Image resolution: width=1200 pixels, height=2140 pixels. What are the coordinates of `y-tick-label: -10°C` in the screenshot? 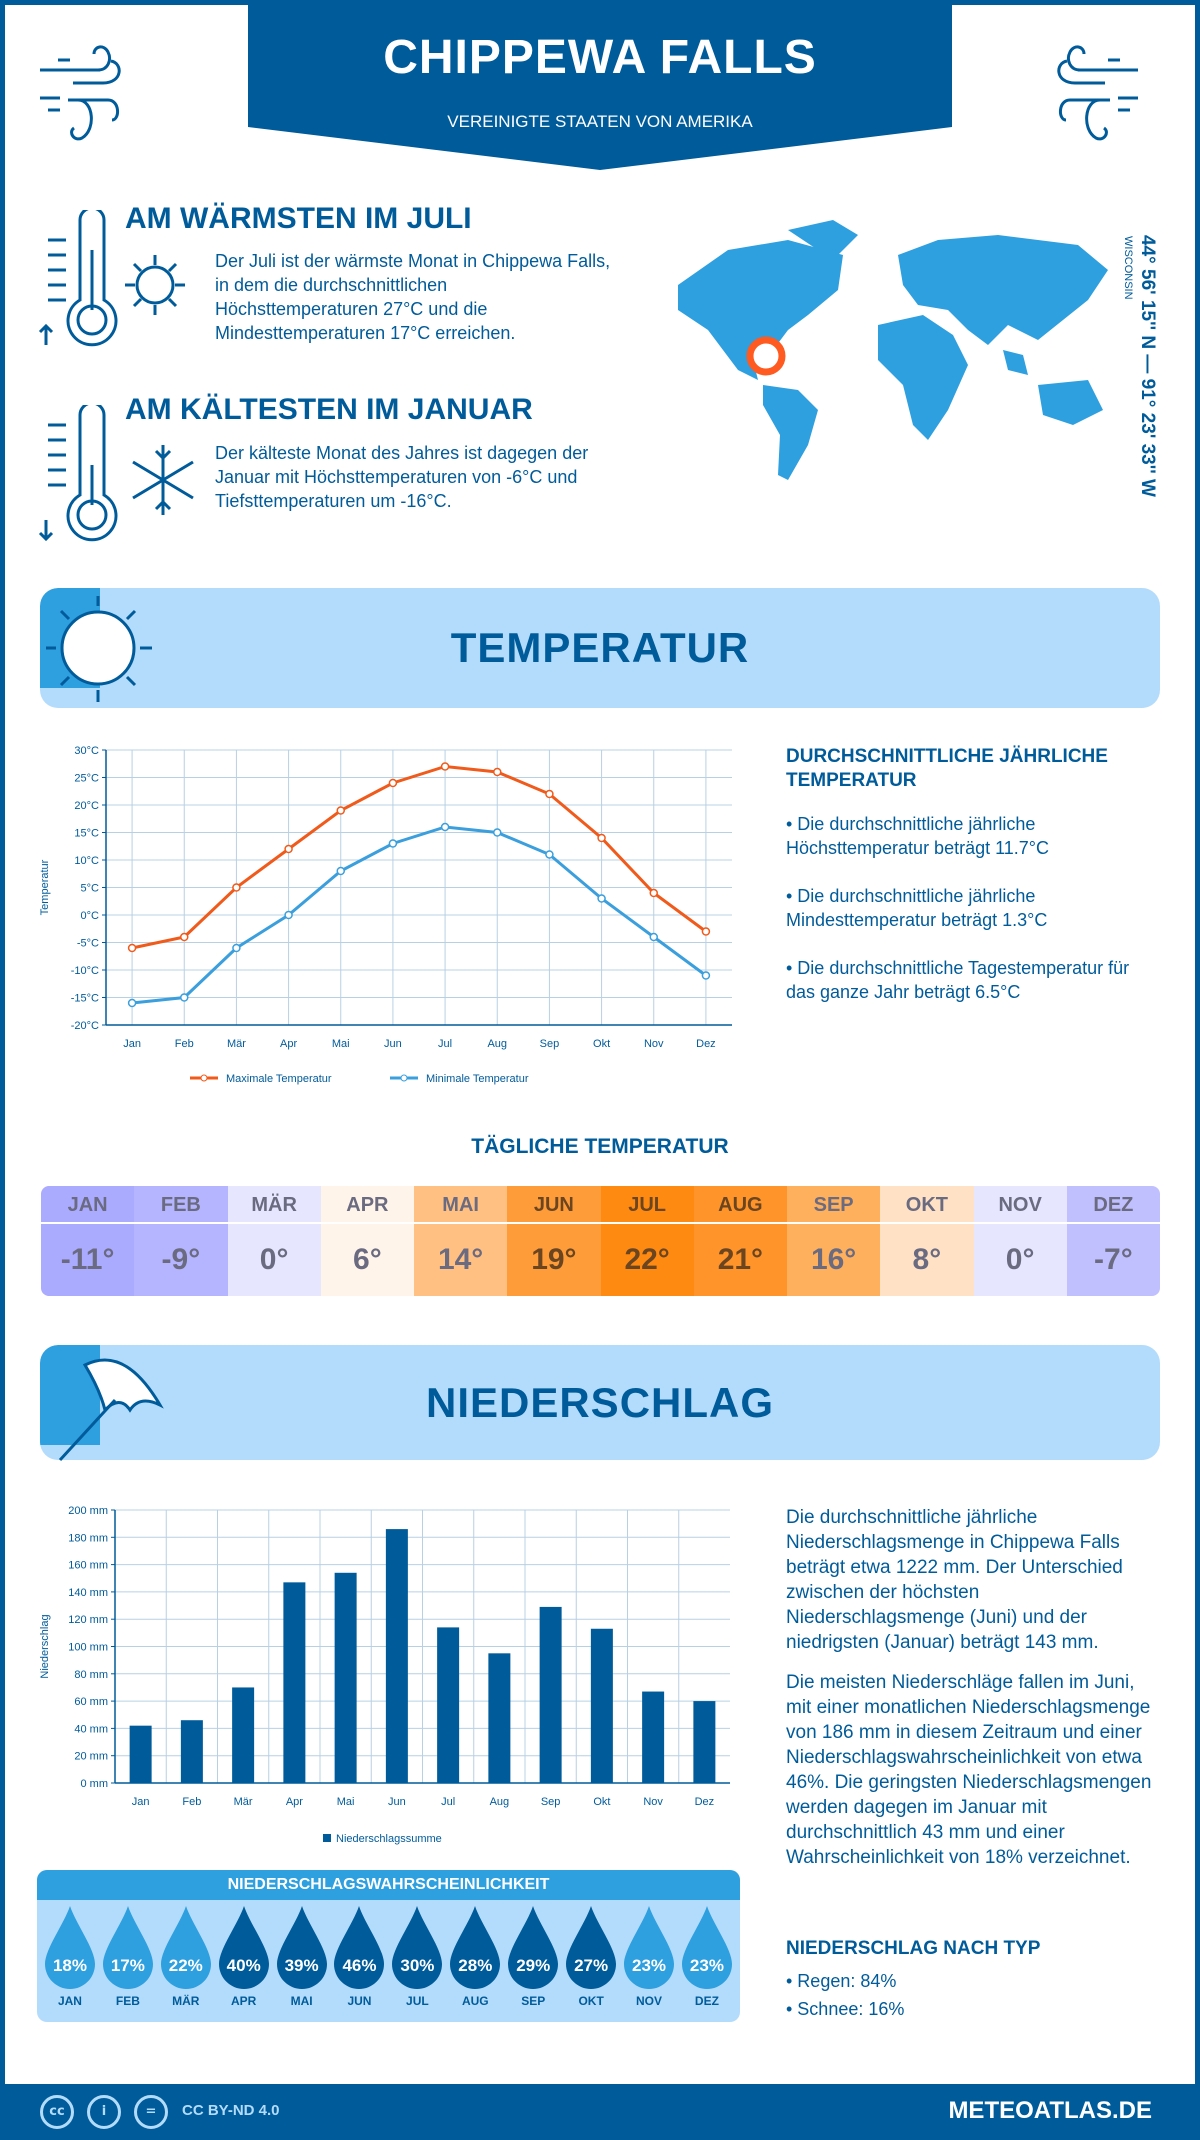 It's located at (85, 971).